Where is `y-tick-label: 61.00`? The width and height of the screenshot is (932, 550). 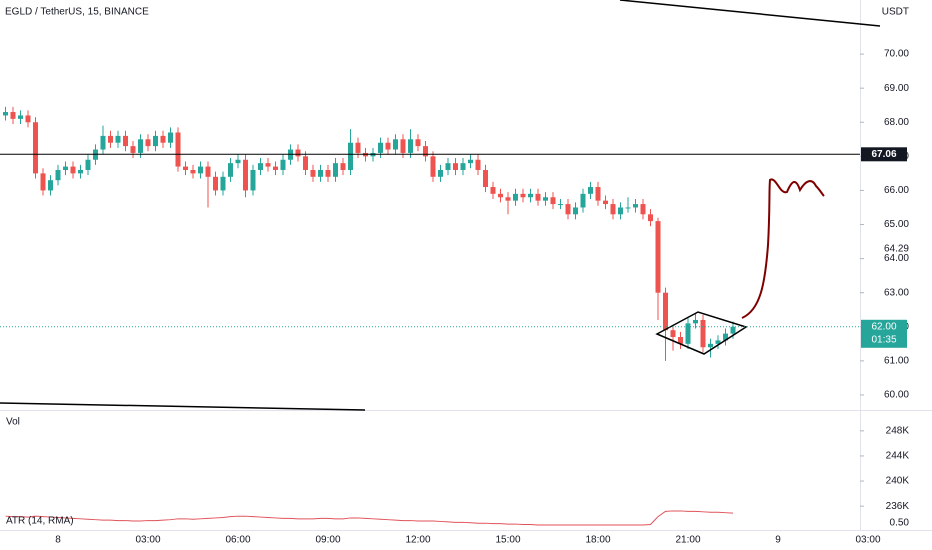
y-tick-label: 61.00 is located at coordinates (896, 361).